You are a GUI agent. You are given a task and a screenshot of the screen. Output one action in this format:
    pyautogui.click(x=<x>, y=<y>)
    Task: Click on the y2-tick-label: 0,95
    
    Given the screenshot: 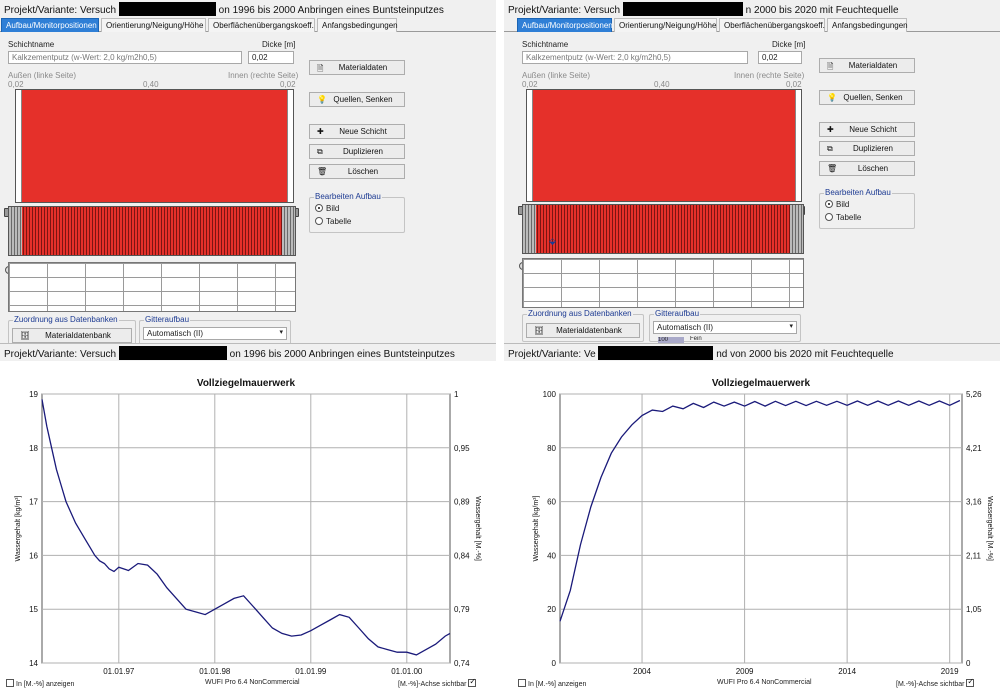 What is the action you would take?
    pyautogui.click(x=462, y=448)
    